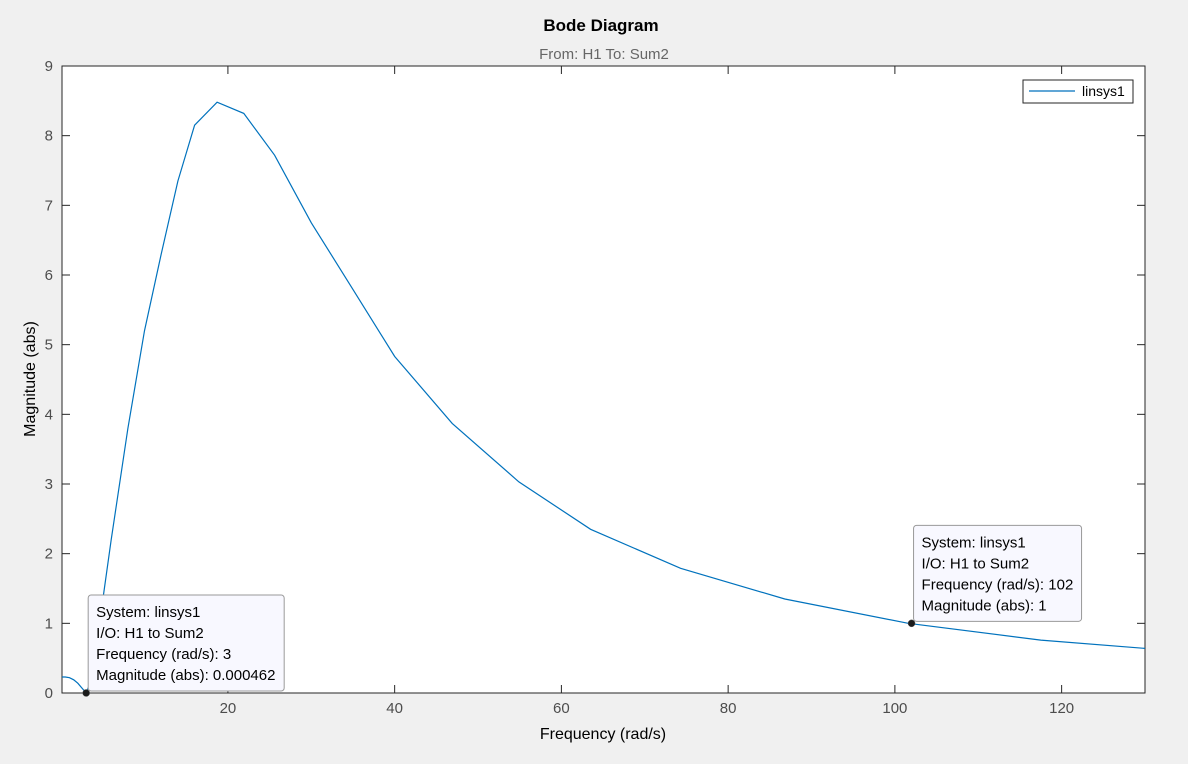 This screenshot has width=1188, height=764. I want to click on legend-entry-label: linsys1, so click(1103, 91).